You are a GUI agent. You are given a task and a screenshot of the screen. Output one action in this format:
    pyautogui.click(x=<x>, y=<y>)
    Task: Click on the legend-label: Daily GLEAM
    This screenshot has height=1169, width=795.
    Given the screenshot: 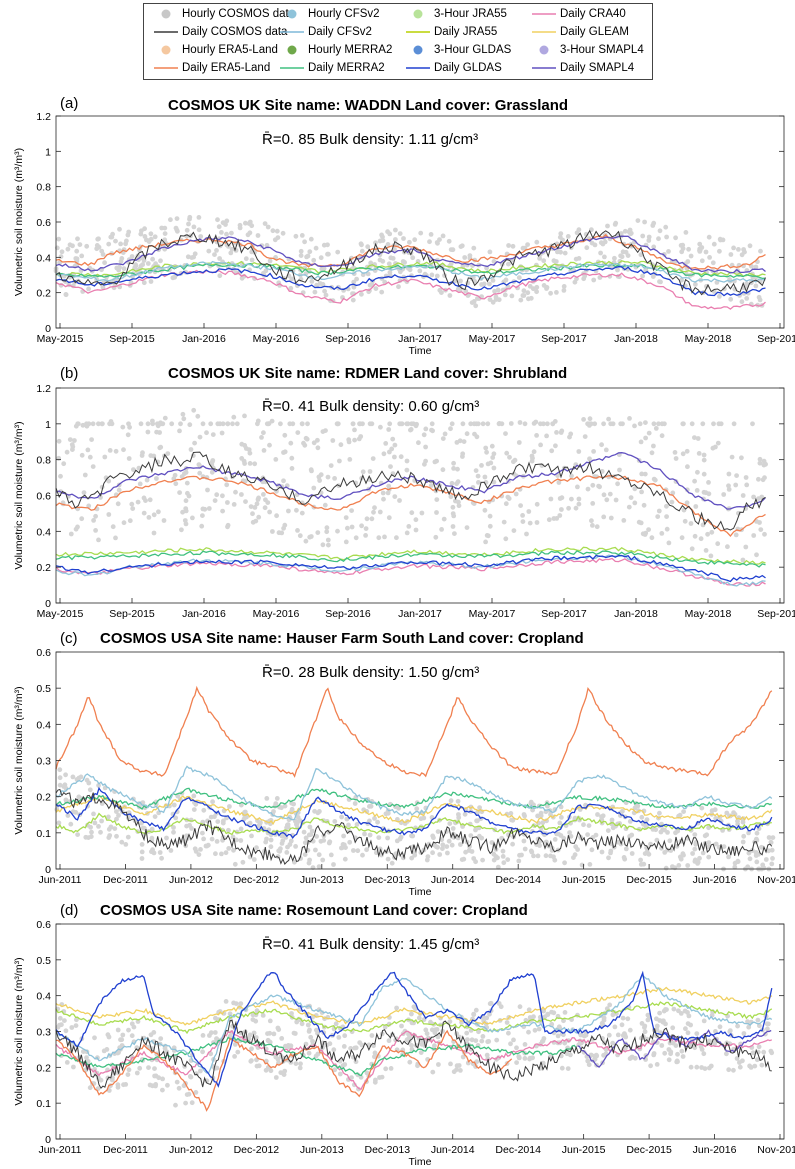 What is the action you would take?
    pyautogui.click(x=595, y=32)
    